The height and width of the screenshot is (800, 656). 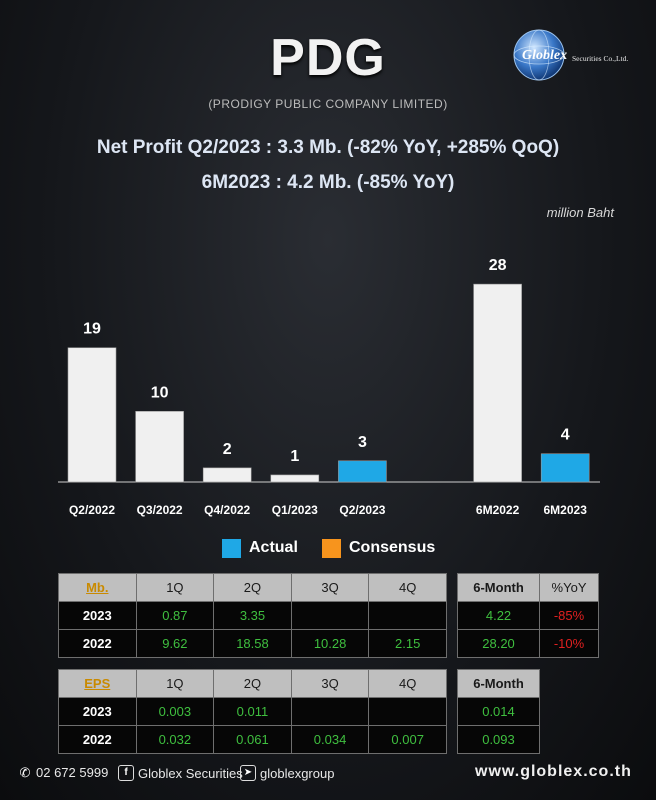 I want to click on mb-side-header: 6-Month %YoY, so click(x=527, y=587).